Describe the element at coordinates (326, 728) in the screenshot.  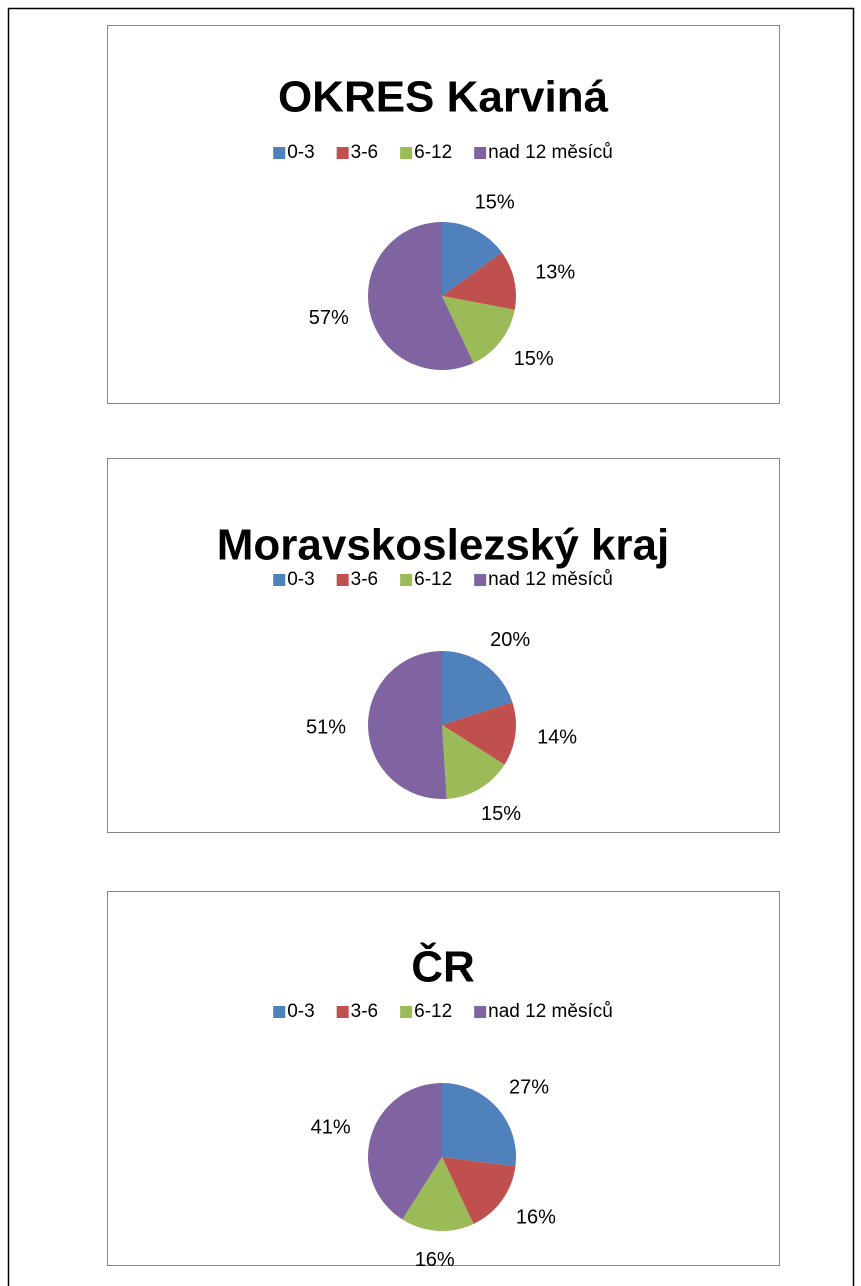
I see `data-label: 51%` at that location.